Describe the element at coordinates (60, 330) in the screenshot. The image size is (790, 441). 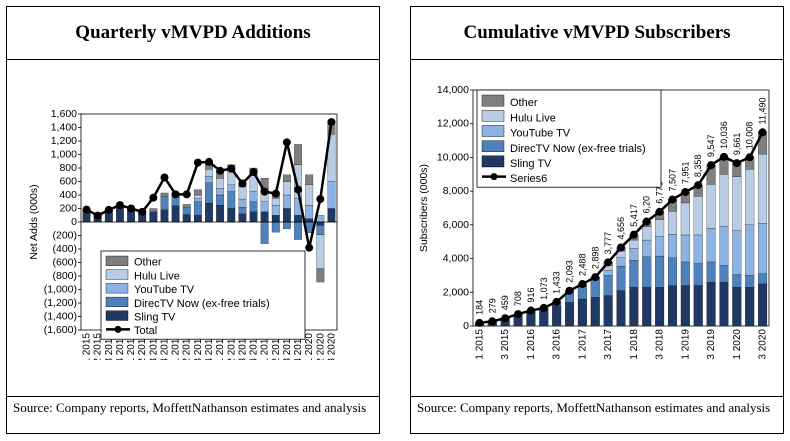
I see `y-tick-label: (1,600)` at that location.